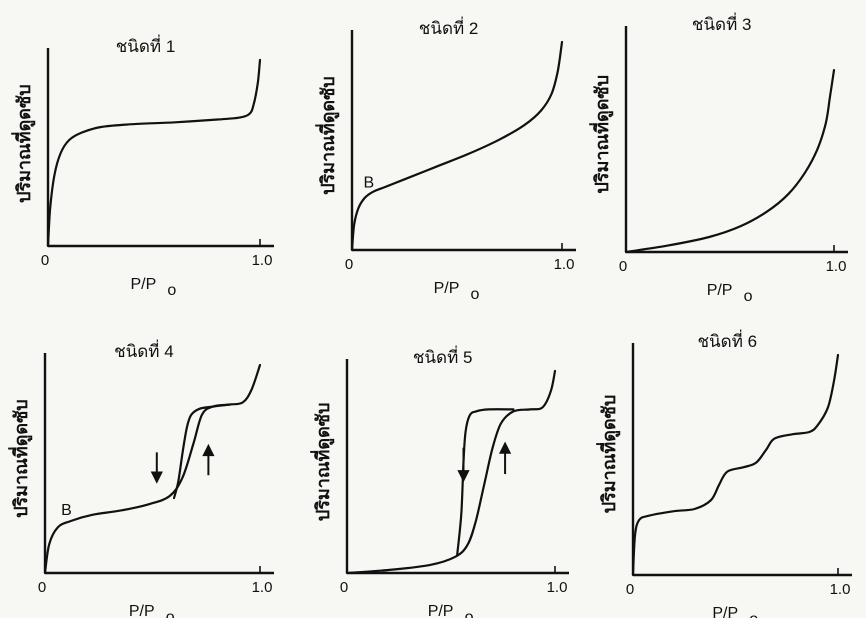 The width and height of the screenshot is (866, 618). I want to click on isotherm-panel-1: 0 1.0 P/P o ปริมาณที่ดูดซับ ชนิดที่ 1, so click(142, 166).